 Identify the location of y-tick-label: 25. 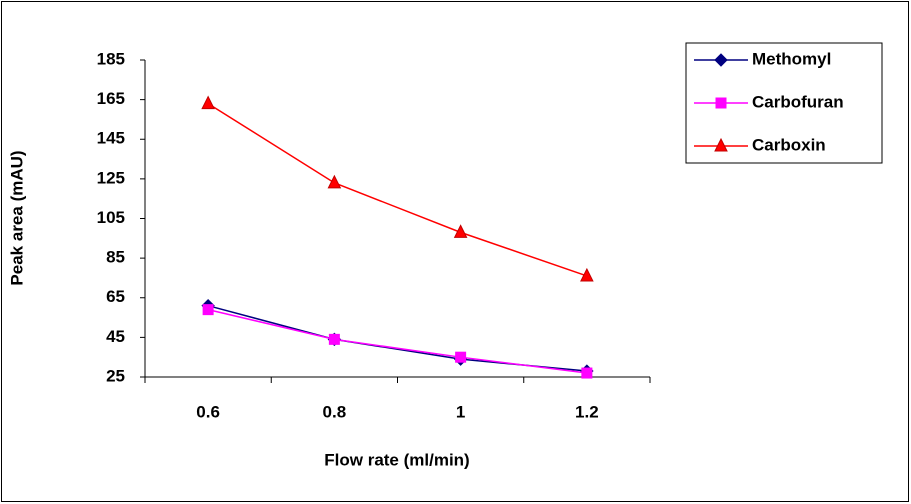
(115, 375).